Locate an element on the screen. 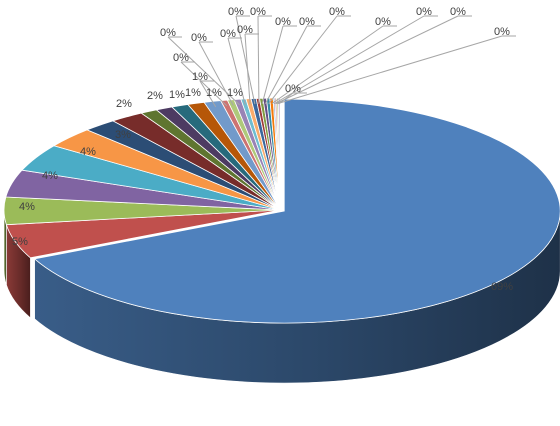 This screenshot has height=426, width=560. data-label-20: 0% is located at coordinates (283, 22).